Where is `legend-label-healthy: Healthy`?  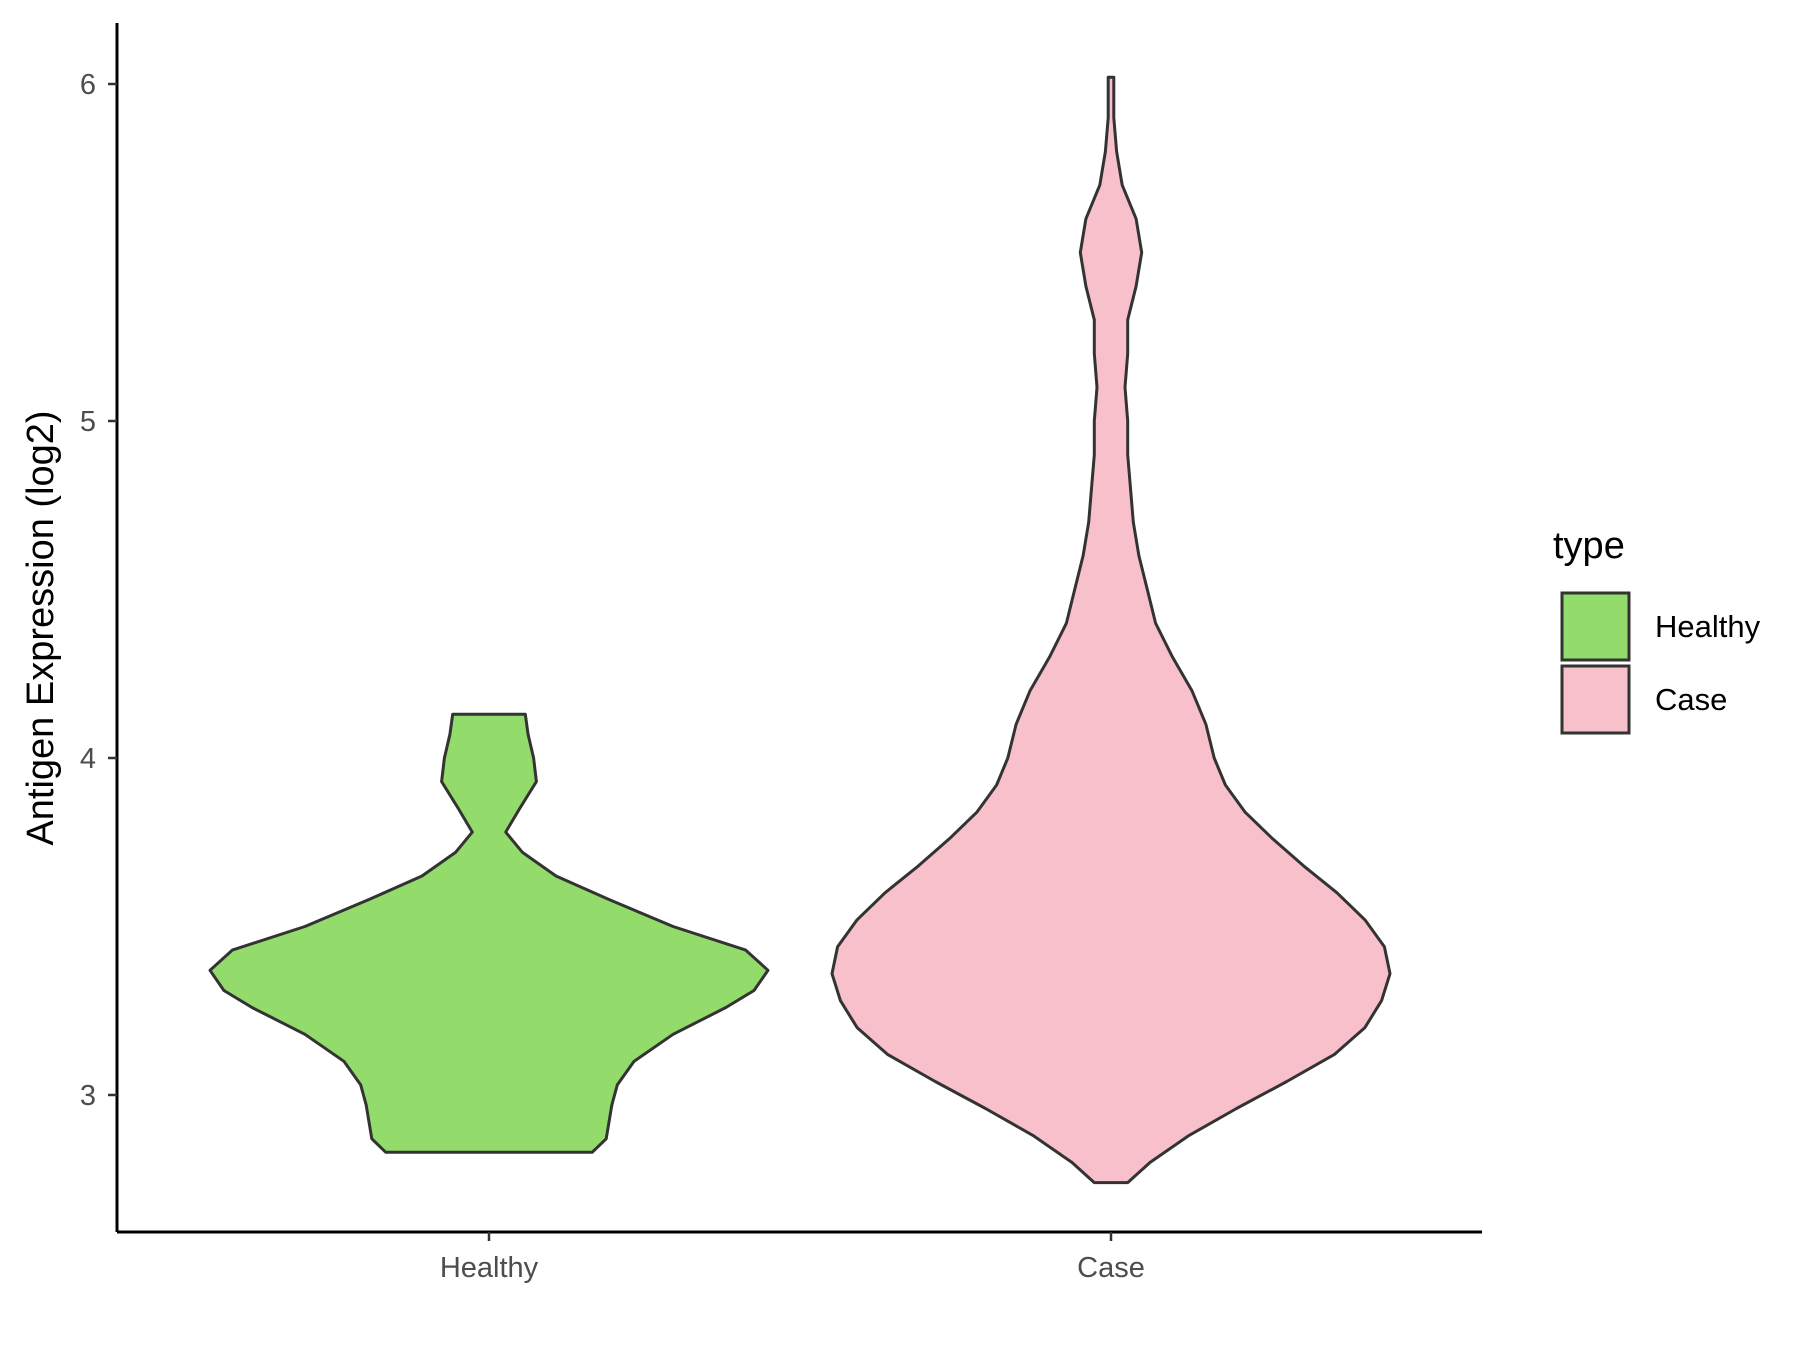
legend-label-healthy: Healthy is located at coordinates (1708, 626).